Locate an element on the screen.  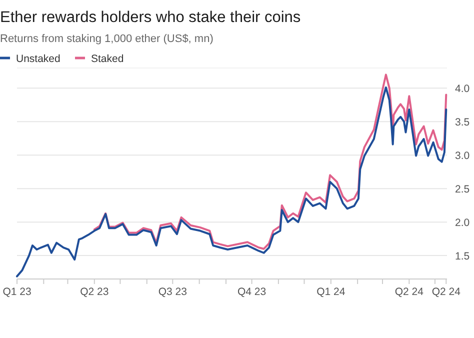
x-tick-label: Q1 23 is located at coordinates (17, 292).